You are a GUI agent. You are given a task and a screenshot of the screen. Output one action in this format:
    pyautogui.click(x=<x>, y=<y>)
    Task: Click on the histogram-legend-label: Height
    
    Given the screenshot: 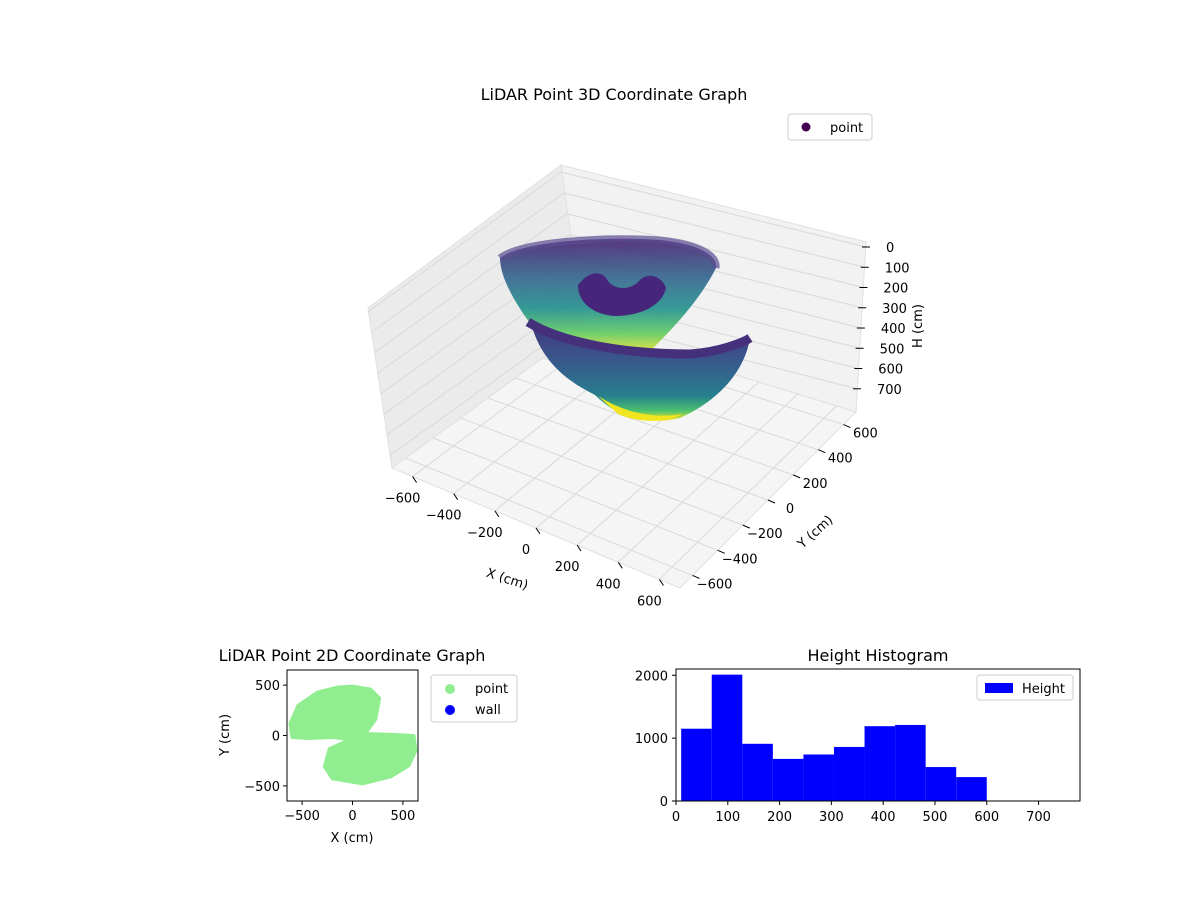 What is the action you would take?
    pyautogui.click(x=1043, y=689)
    